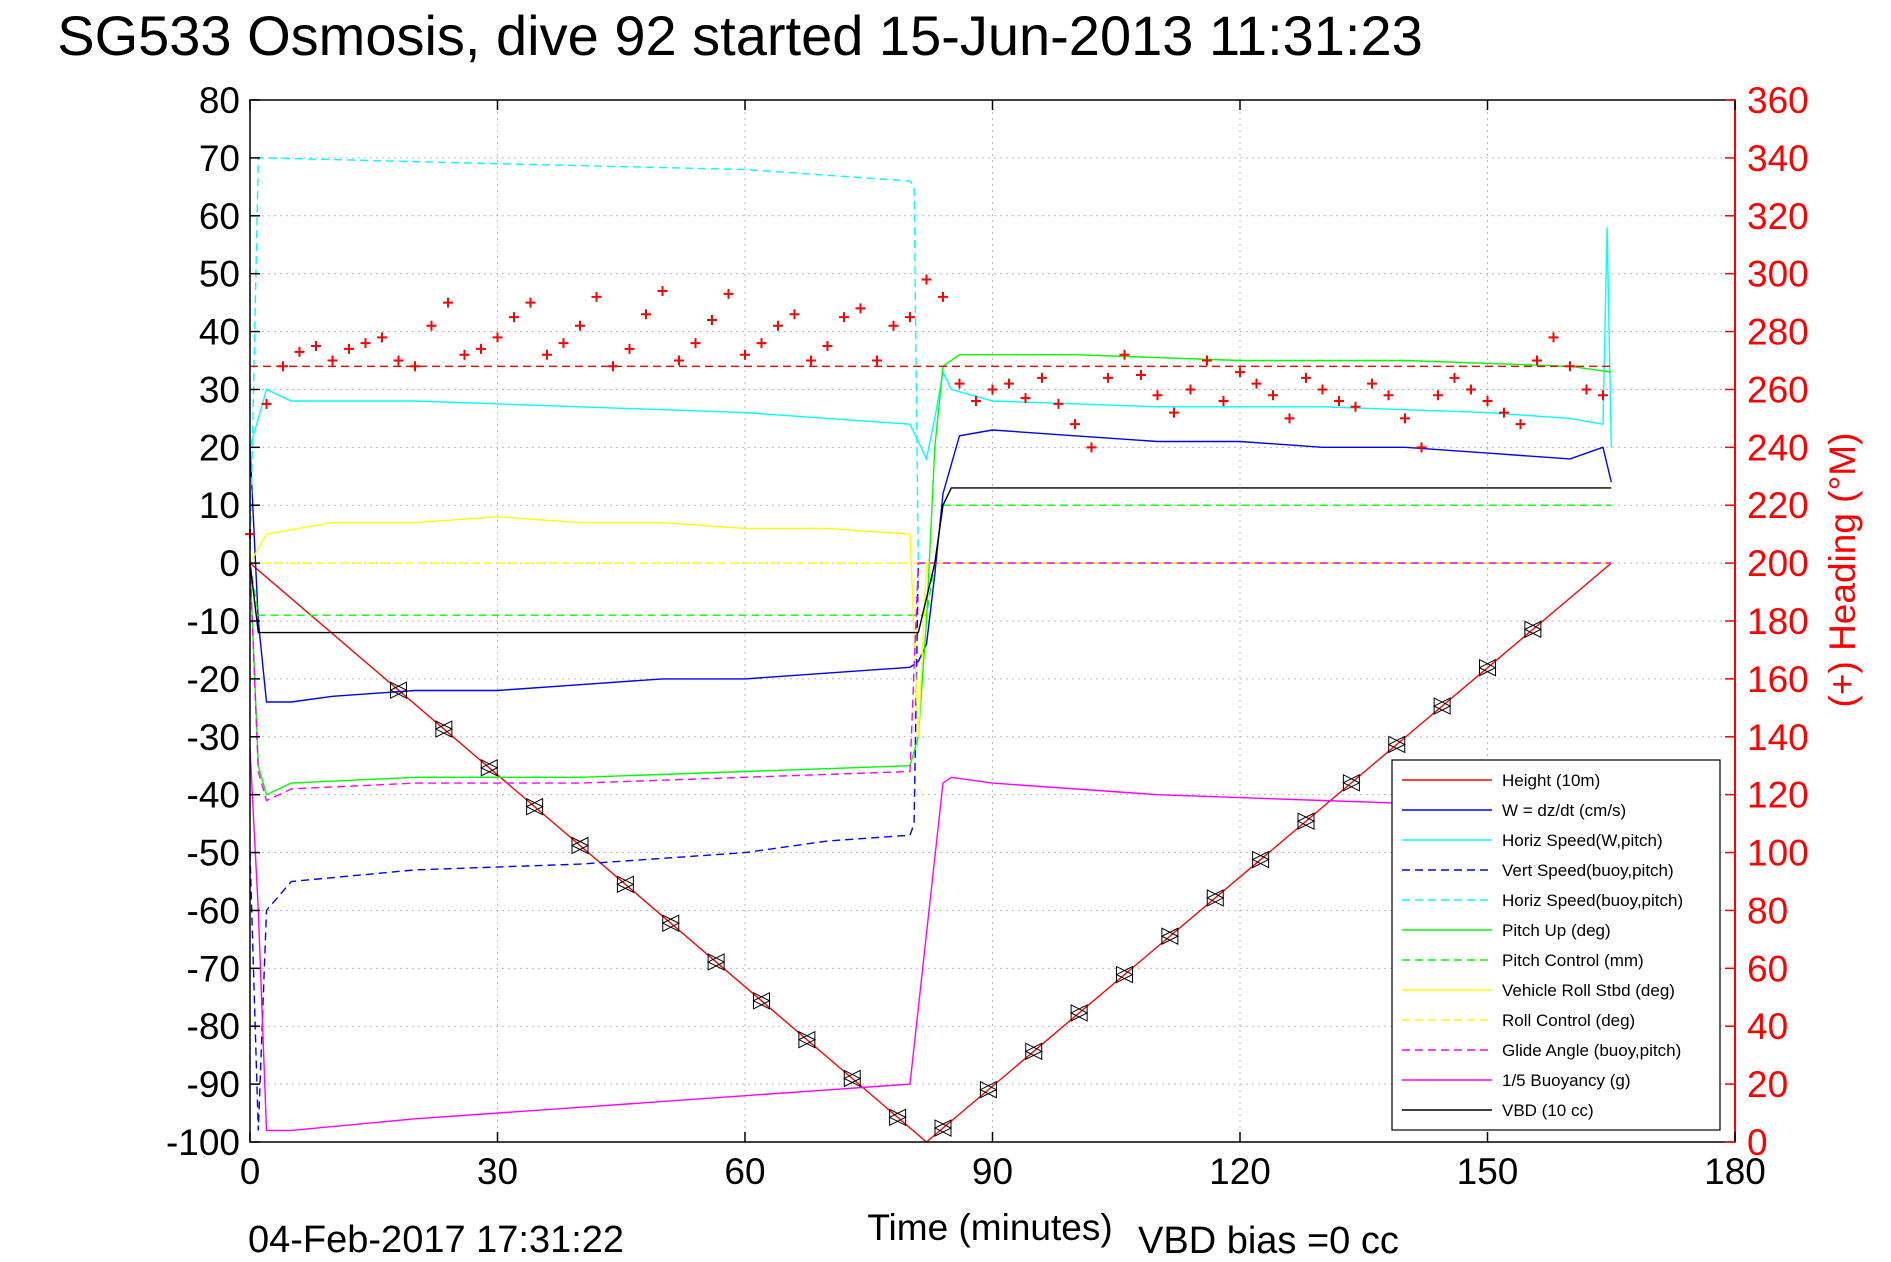 Image resolution: width=1891 pixels, height=1262 pixels. What do you see at coordinates (1778, 100) in the screenshot?
I see `y-right-tick-label: 360` at bounding box center [1778, 100].